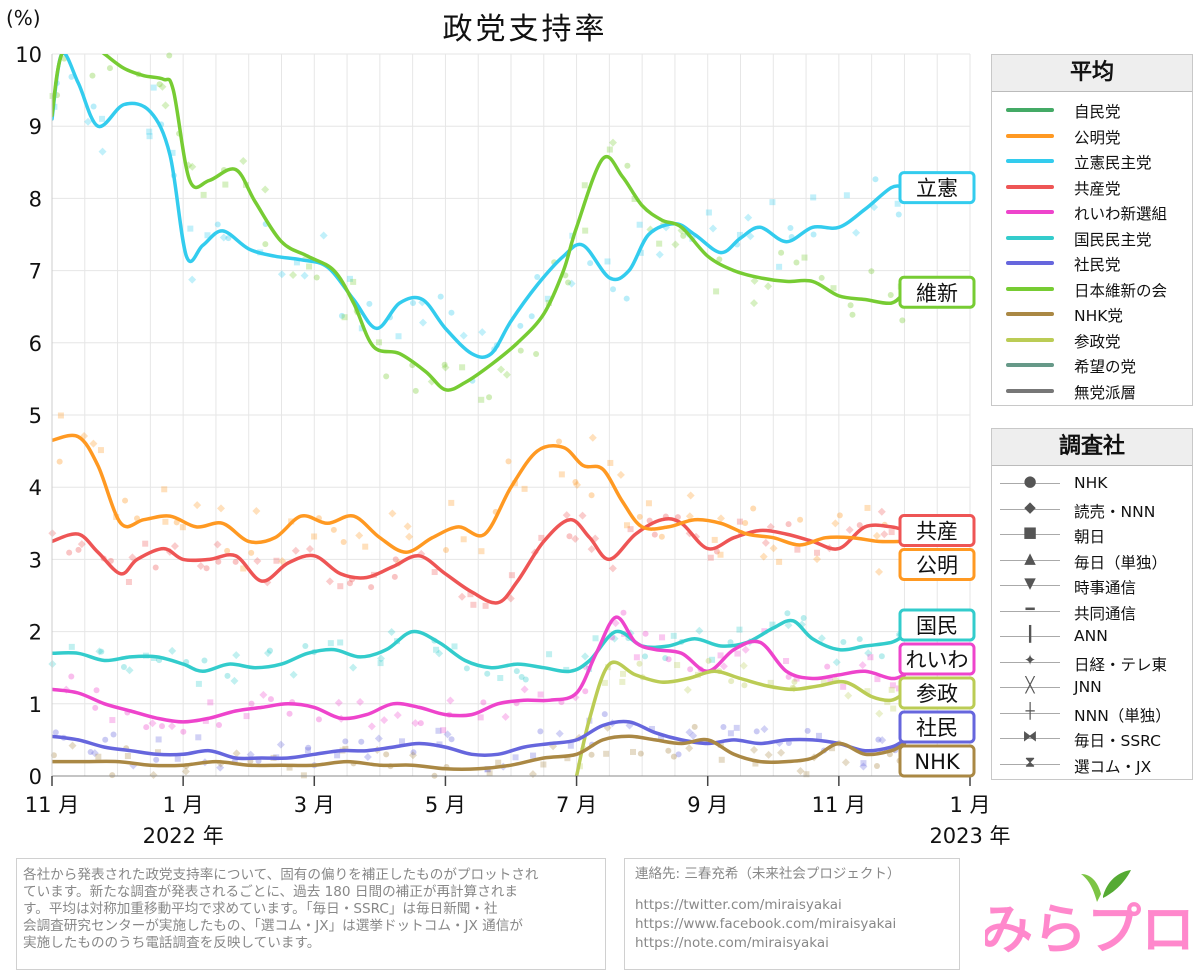 The image size is (1200, 977). What do you see at coordinates (766, 924) in the screenshot?
I see `facebook-link: https://www.facebook.com/miraisyakai` at bounding box center [766, 924].